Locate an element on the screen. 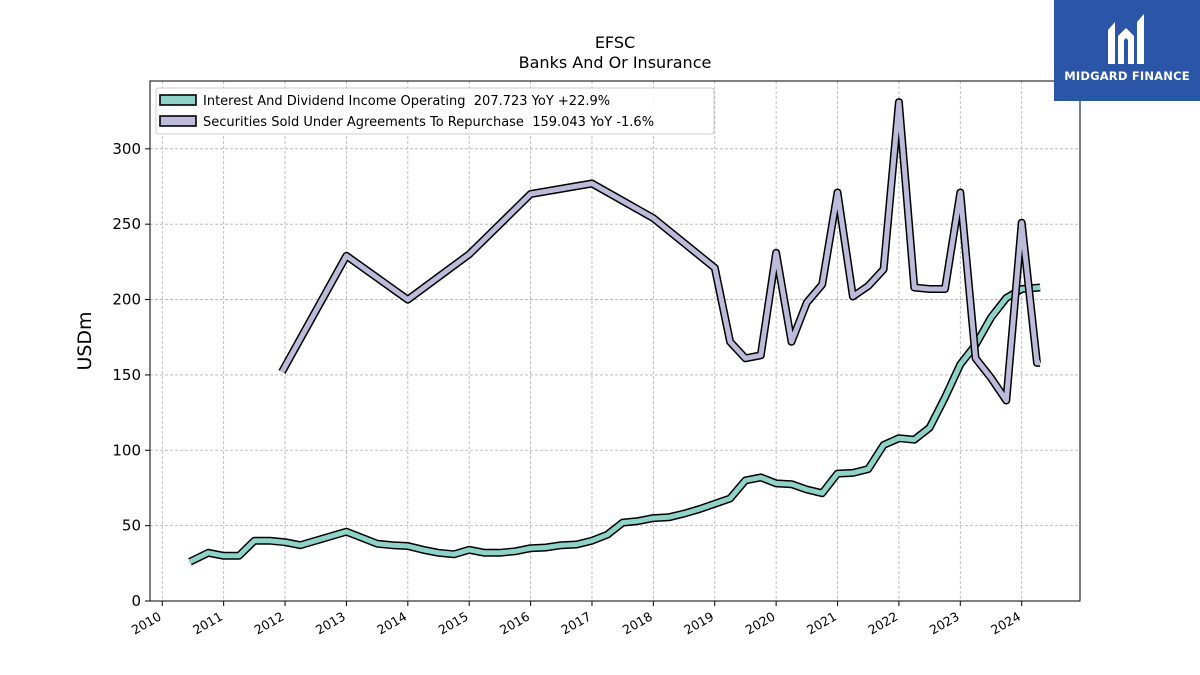 This screenshot has height=675, width=1200. legend-swatch-securities-sold is located at coordinates (178, 121).